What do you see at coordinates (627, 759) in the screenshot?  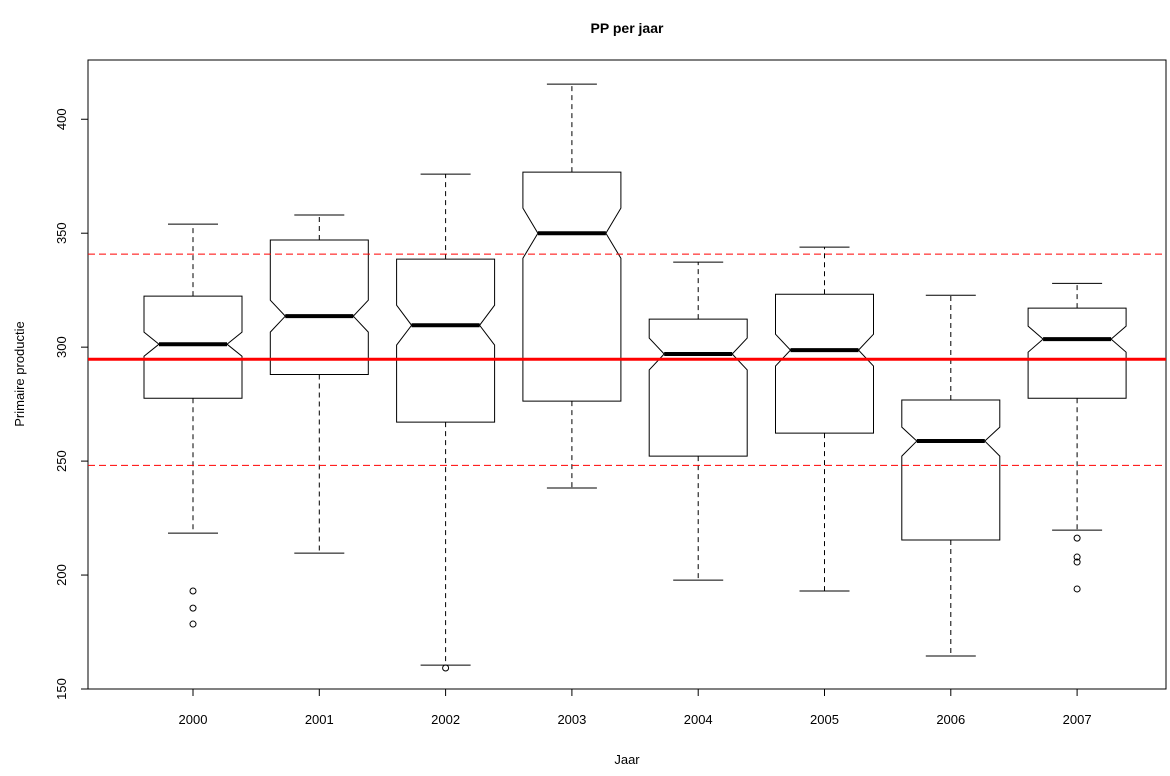 I see `x-axis-label: Jaar` at bounding box center [627, 759].